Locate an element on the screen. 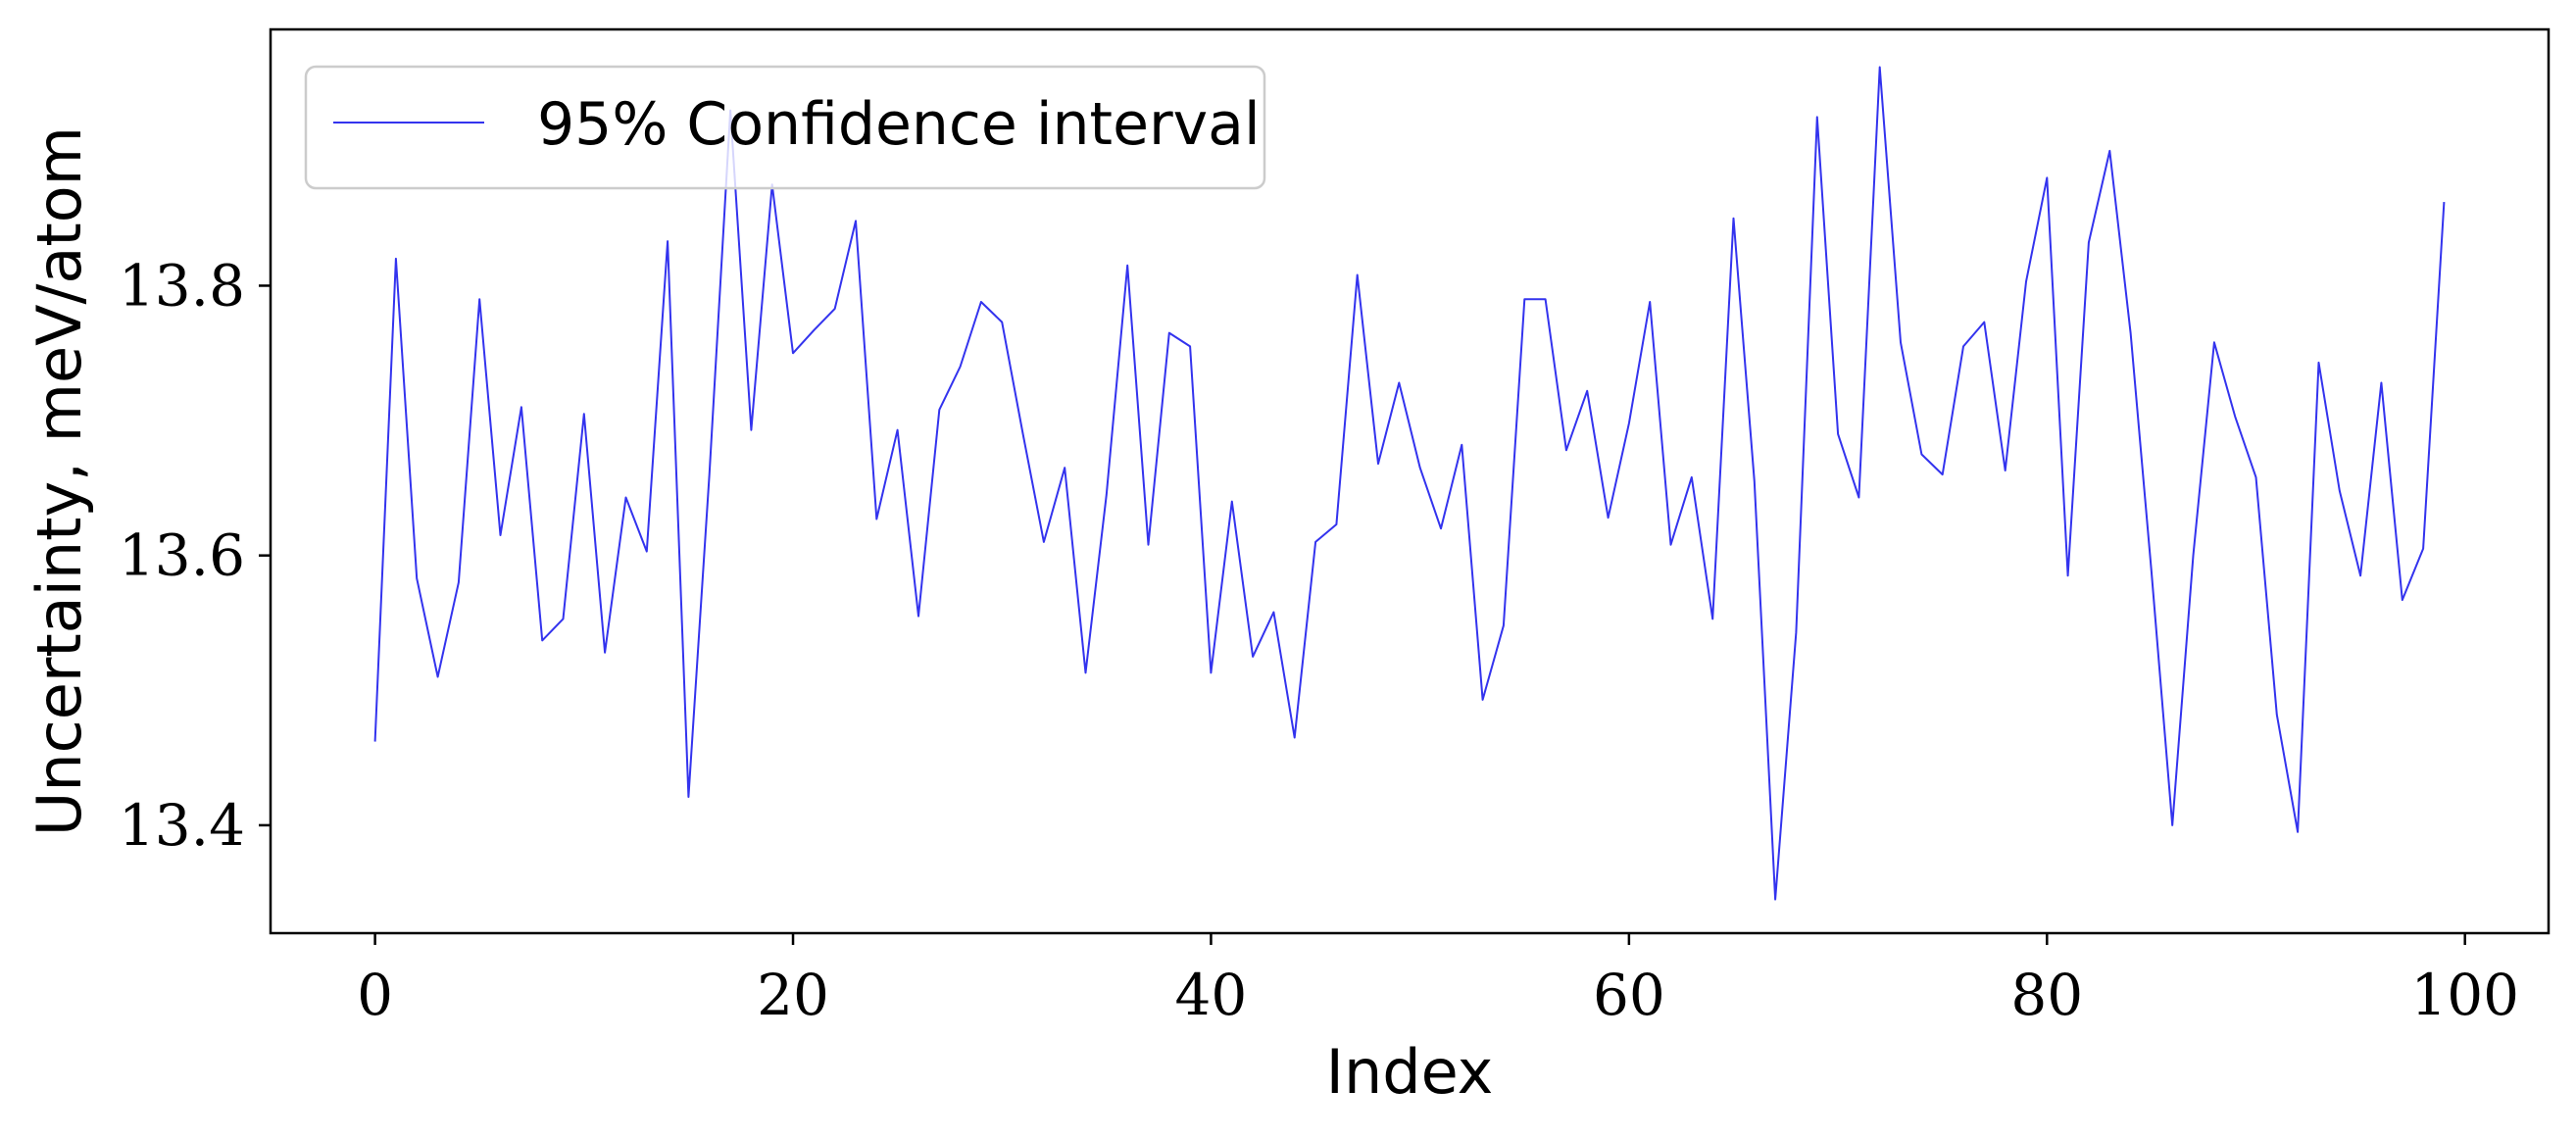  legend-box is located at coordinates (785, 128).